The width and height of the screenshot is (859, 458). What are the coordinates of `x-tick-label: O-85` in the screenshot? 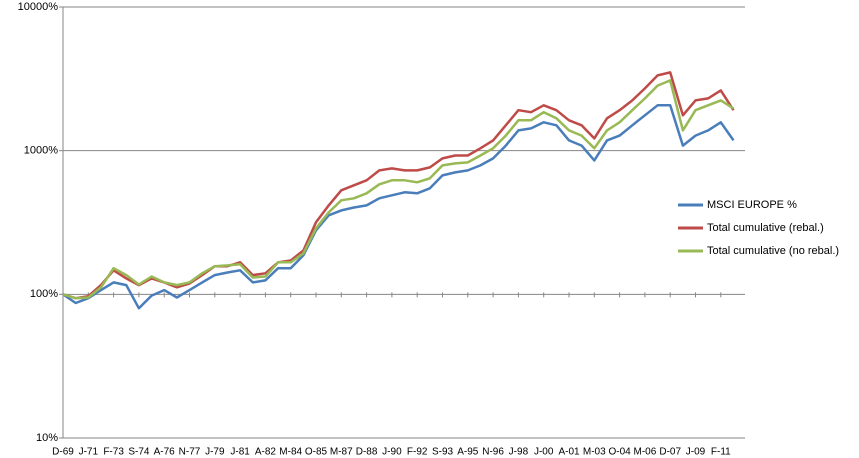 It's located at (316, 452).